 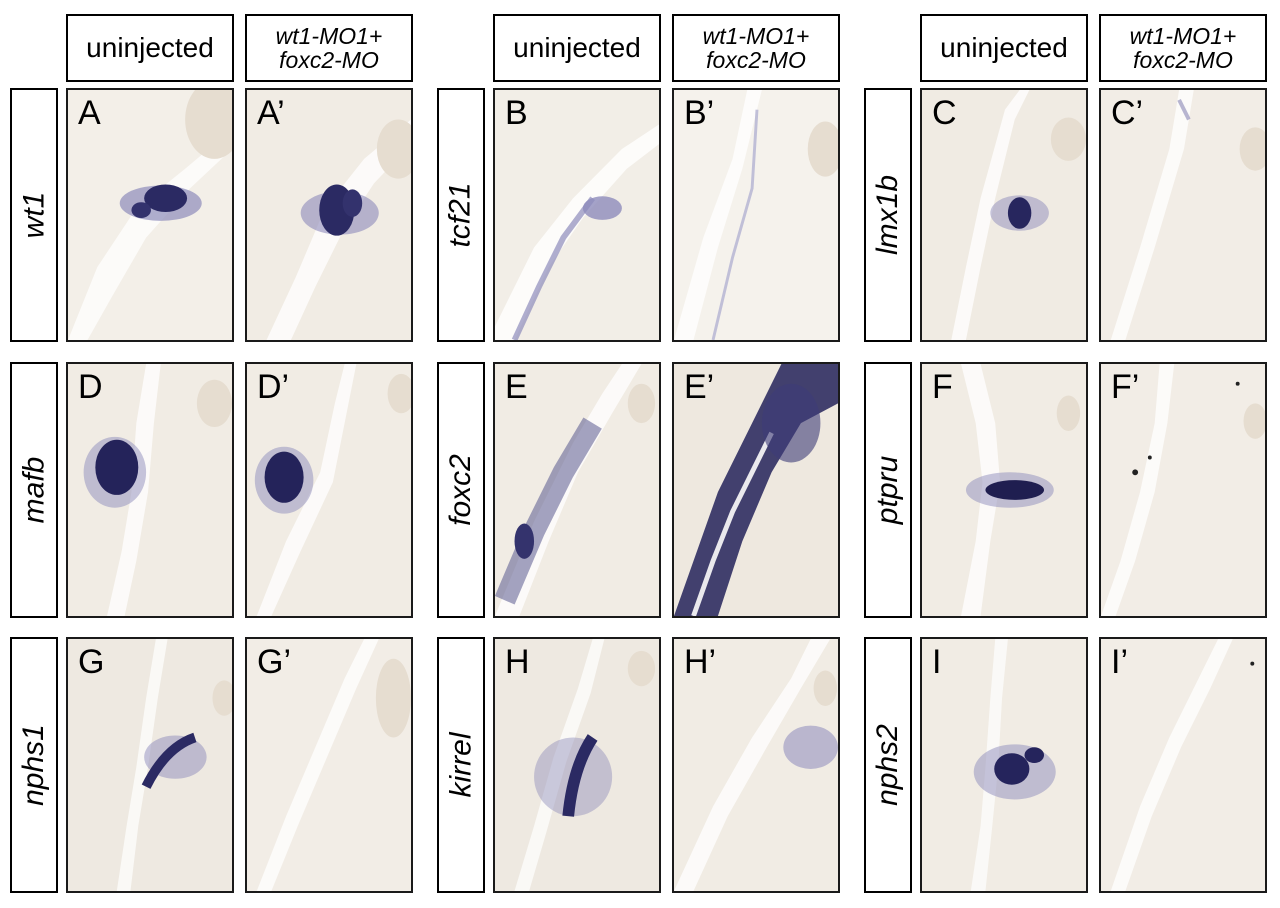 I want to click on micrograph-panel-f: F, so click(x=1004, y=490).